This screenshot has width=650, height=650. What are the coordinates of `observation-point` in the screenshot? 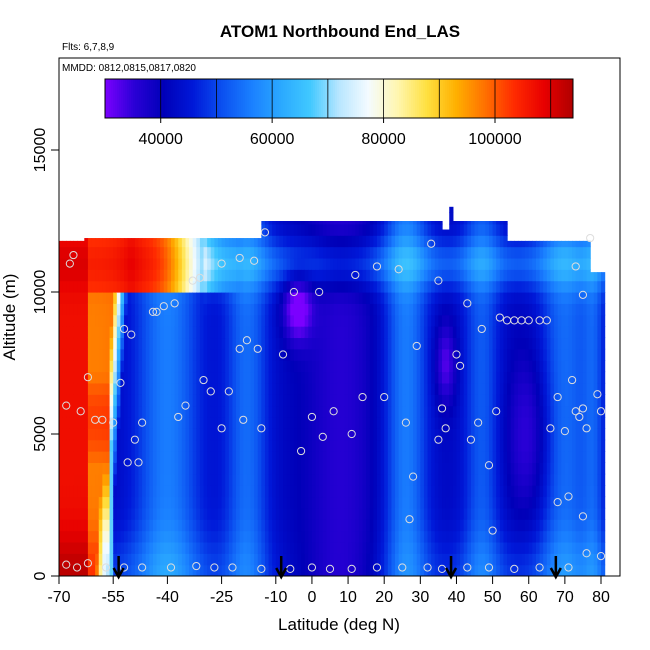 It's located at (265, 232).